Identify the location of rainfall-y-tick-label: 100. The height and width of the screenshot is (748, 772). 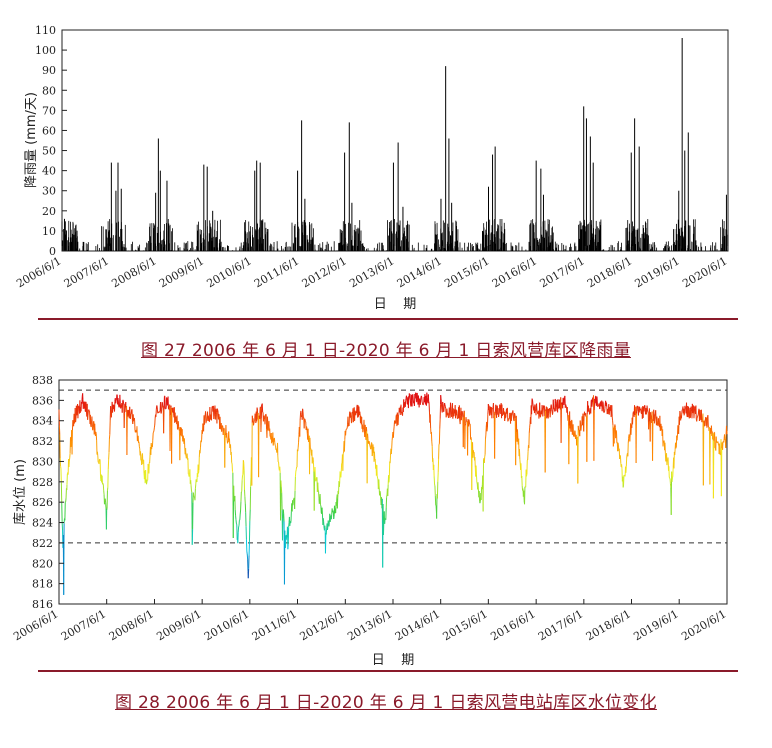
(45, 50).